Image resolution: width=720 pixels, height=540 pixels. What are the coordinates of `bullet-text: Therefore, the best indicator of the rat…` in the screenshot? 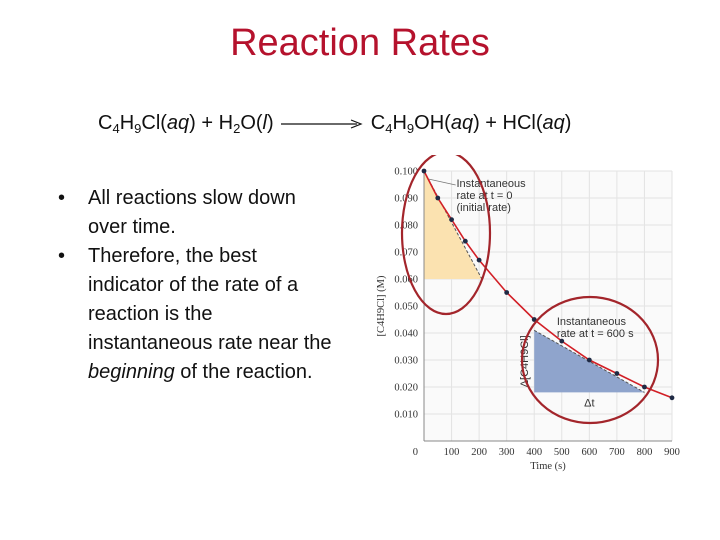 It's located at (210, 299).